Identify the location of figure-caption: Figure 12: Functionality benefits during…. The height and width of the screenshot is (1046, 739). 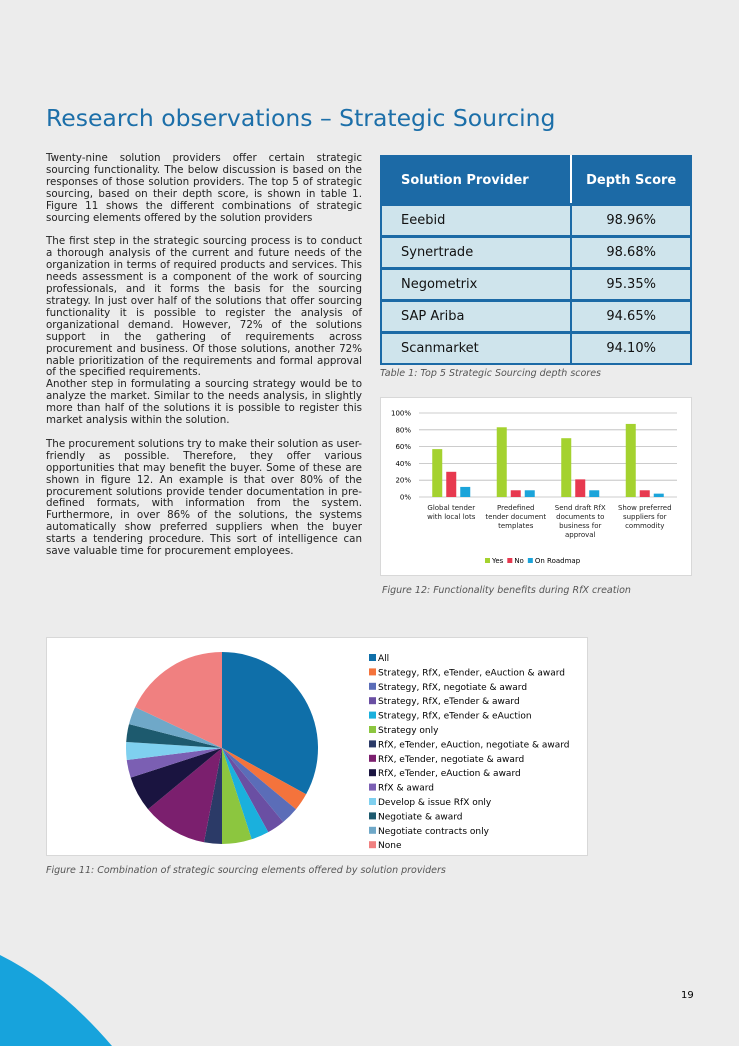
(506, 590).